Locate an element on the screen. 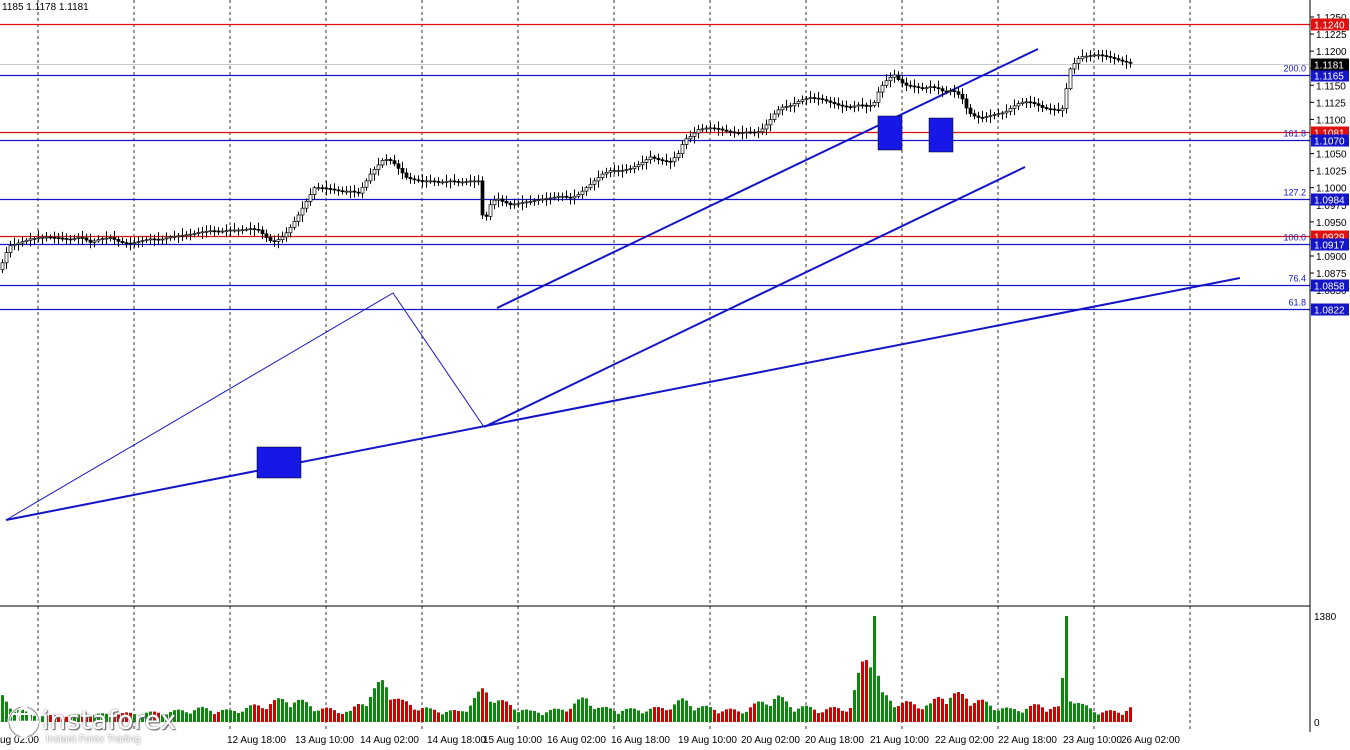 Image resolution: width=1350 pixels, height=750 pixels. price-tick-label: 1.1125 is located at coordinates (1331, 103).